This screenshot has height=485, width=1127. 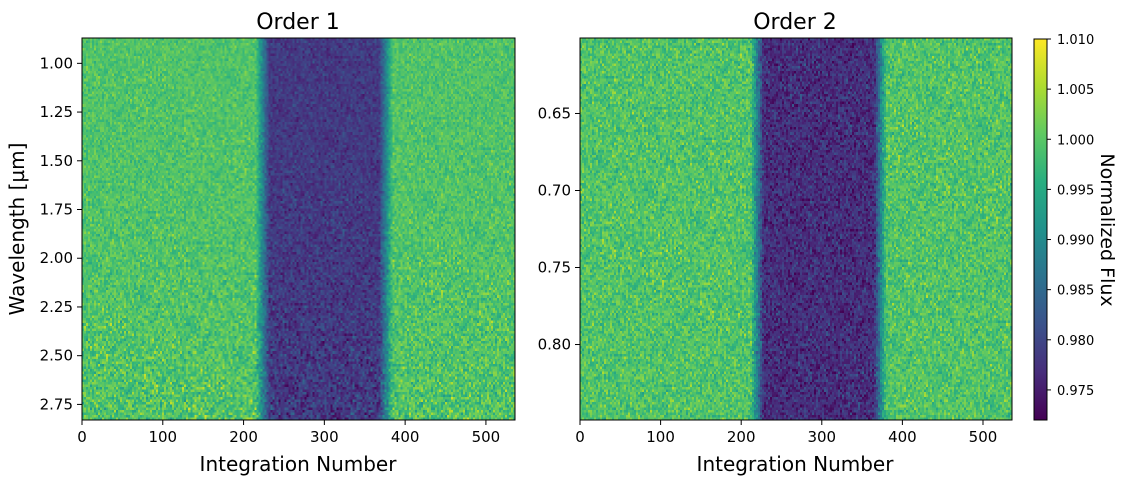 What do you see at coordinates (288, 433) in the screenshot?
I see `order-1-x-axis: 0 100 200 300 400 500` at bounding box center [288, 433].